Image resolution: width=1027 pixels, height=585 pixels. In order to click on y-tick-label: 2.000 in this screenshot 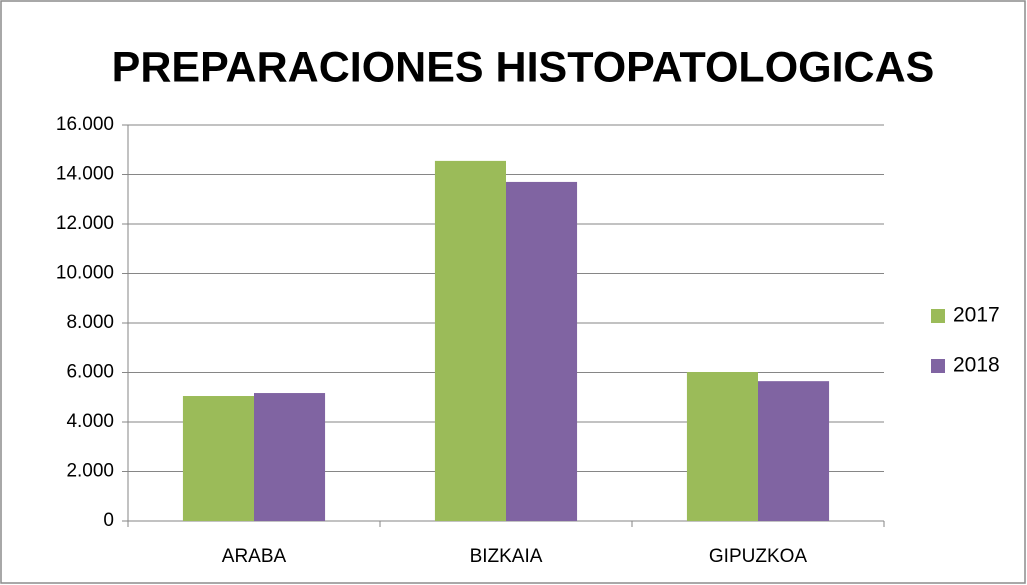, I will do `click(90, 471)`.